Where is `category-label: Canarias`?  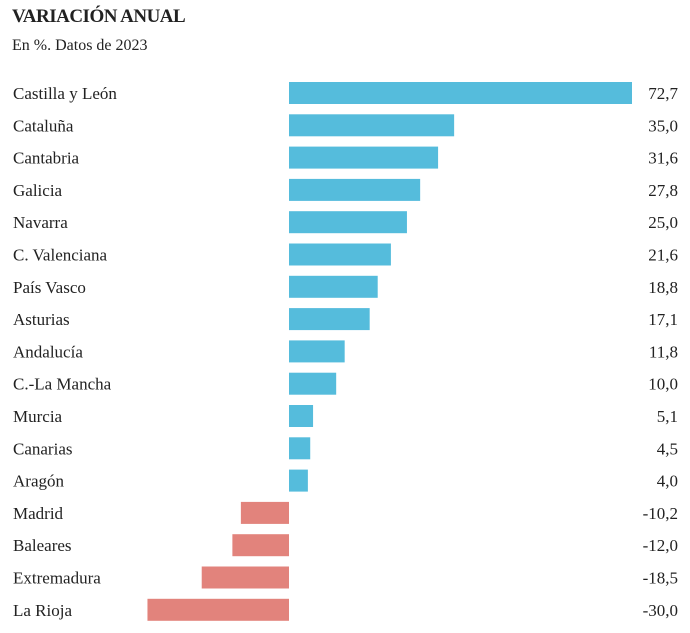 category-label: Canarias is located at coordinates (42, 448).